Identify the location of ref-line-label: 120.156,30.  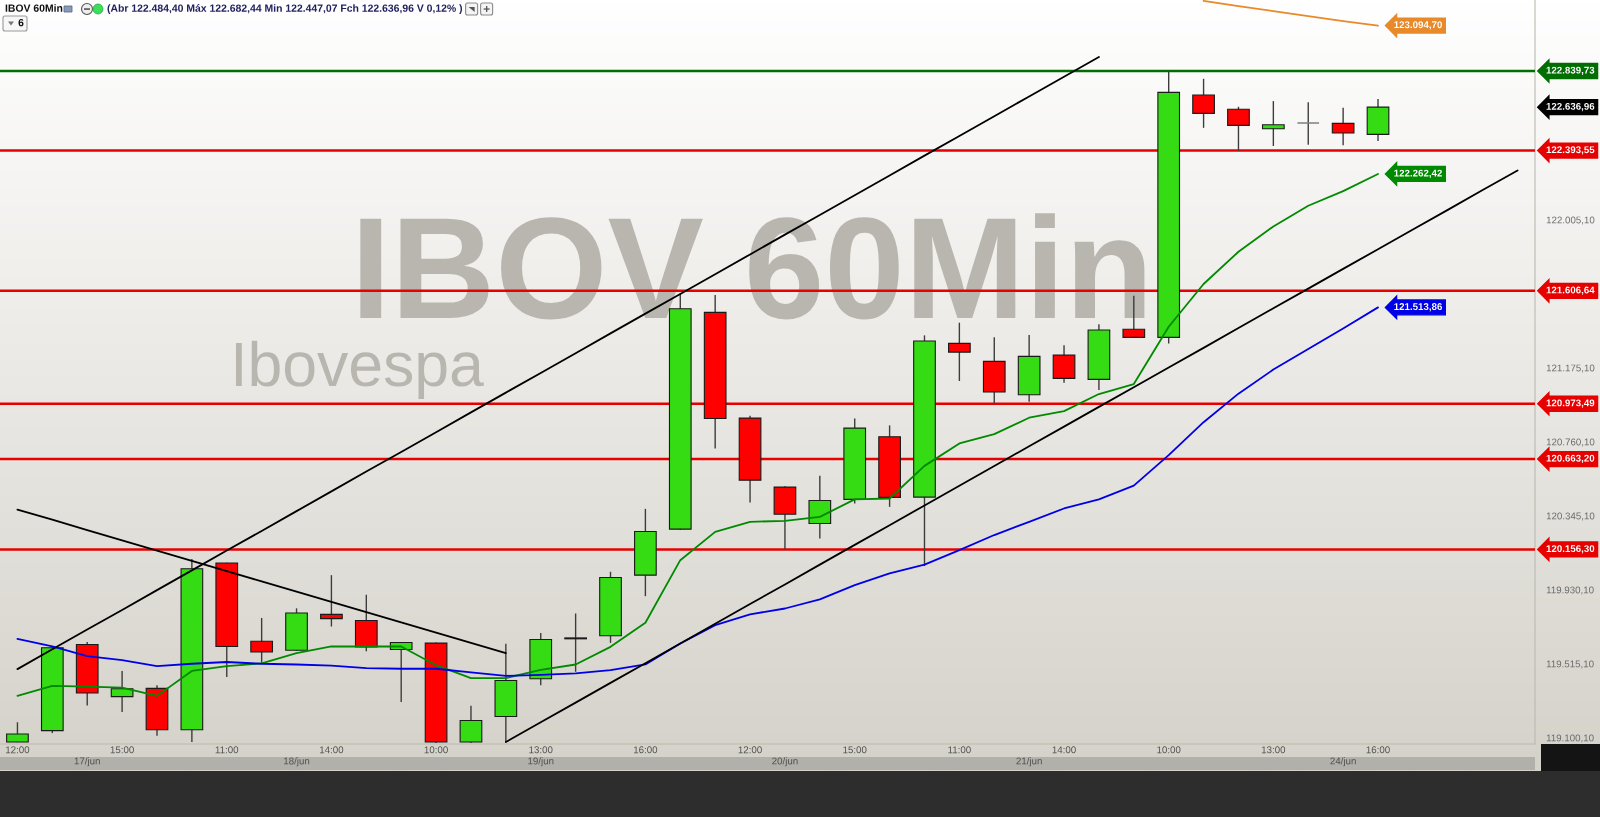
(1570, 549).